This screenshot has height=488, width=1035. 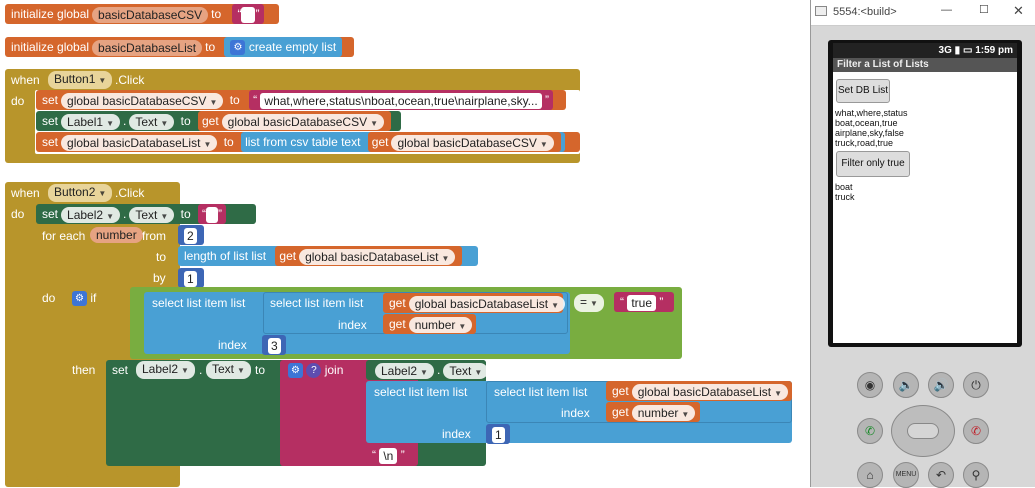 I want to click on to-keyword: to, so click(x=161, y=257).